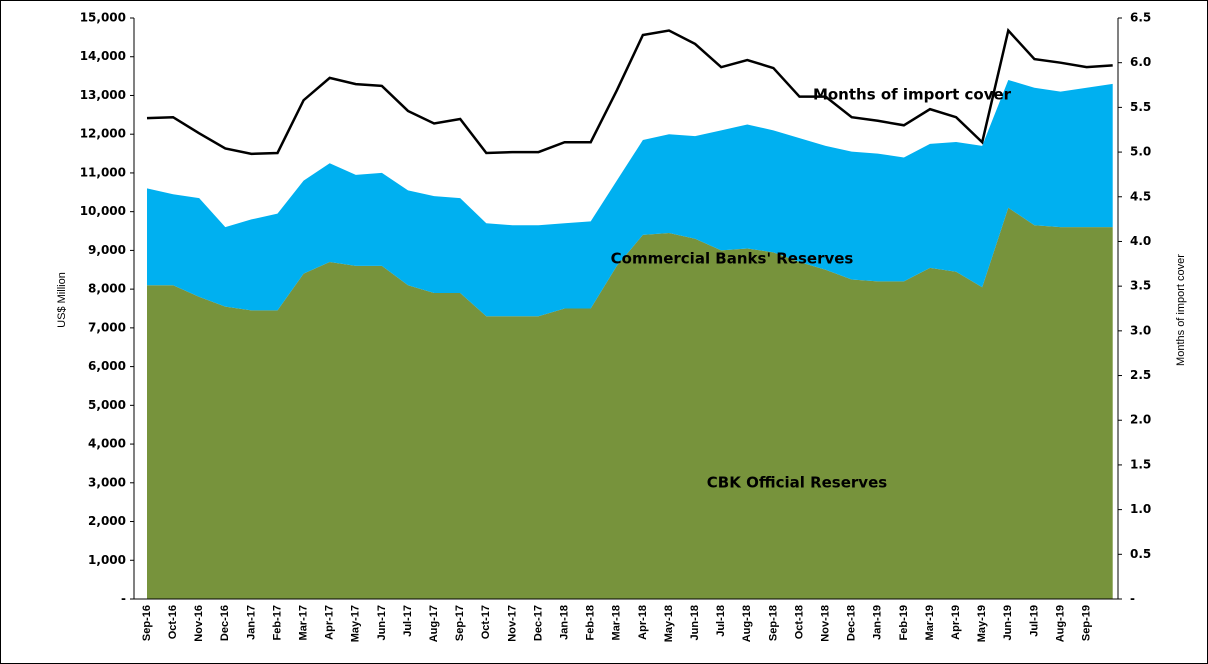 The image size is (1208, 664). What do you see at coordinates (103, 18) in the screenshot?
I see `y-tick-label: 15,000` at bounding box center [103, 18].